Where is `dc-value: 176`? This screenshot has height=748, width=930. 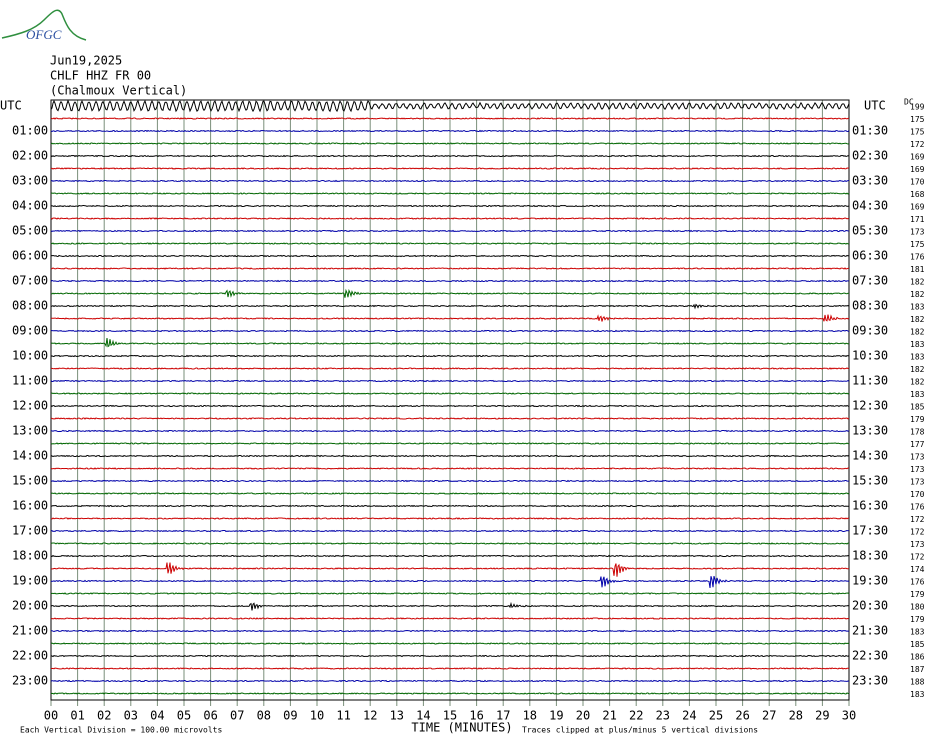
dc-value: 176 is located at coordinates (917, 507).